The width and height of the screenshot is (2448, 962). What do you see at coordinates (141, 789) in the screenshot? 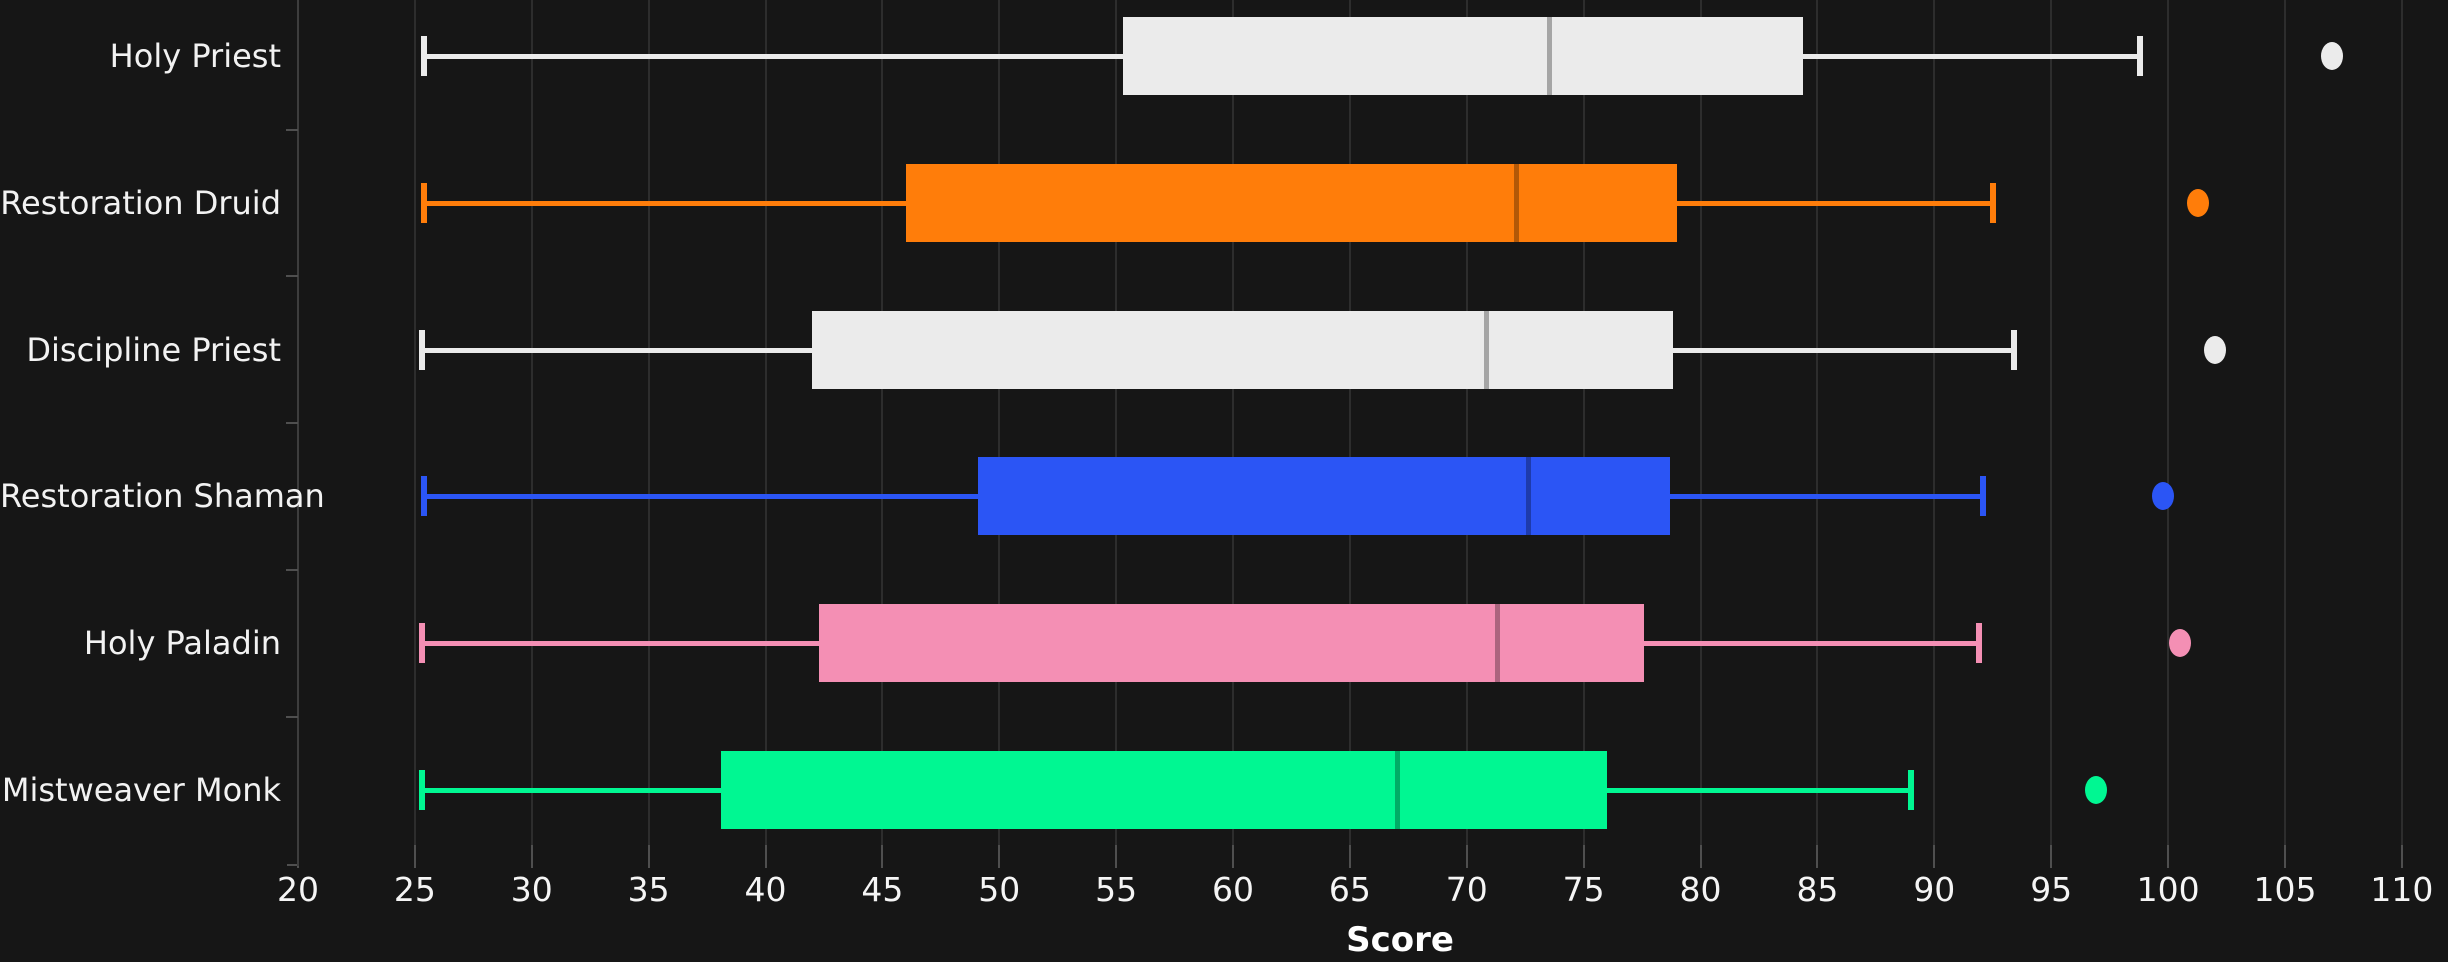
I see `category-label: Mistweaver Monk` at bounding box center [141, 789].